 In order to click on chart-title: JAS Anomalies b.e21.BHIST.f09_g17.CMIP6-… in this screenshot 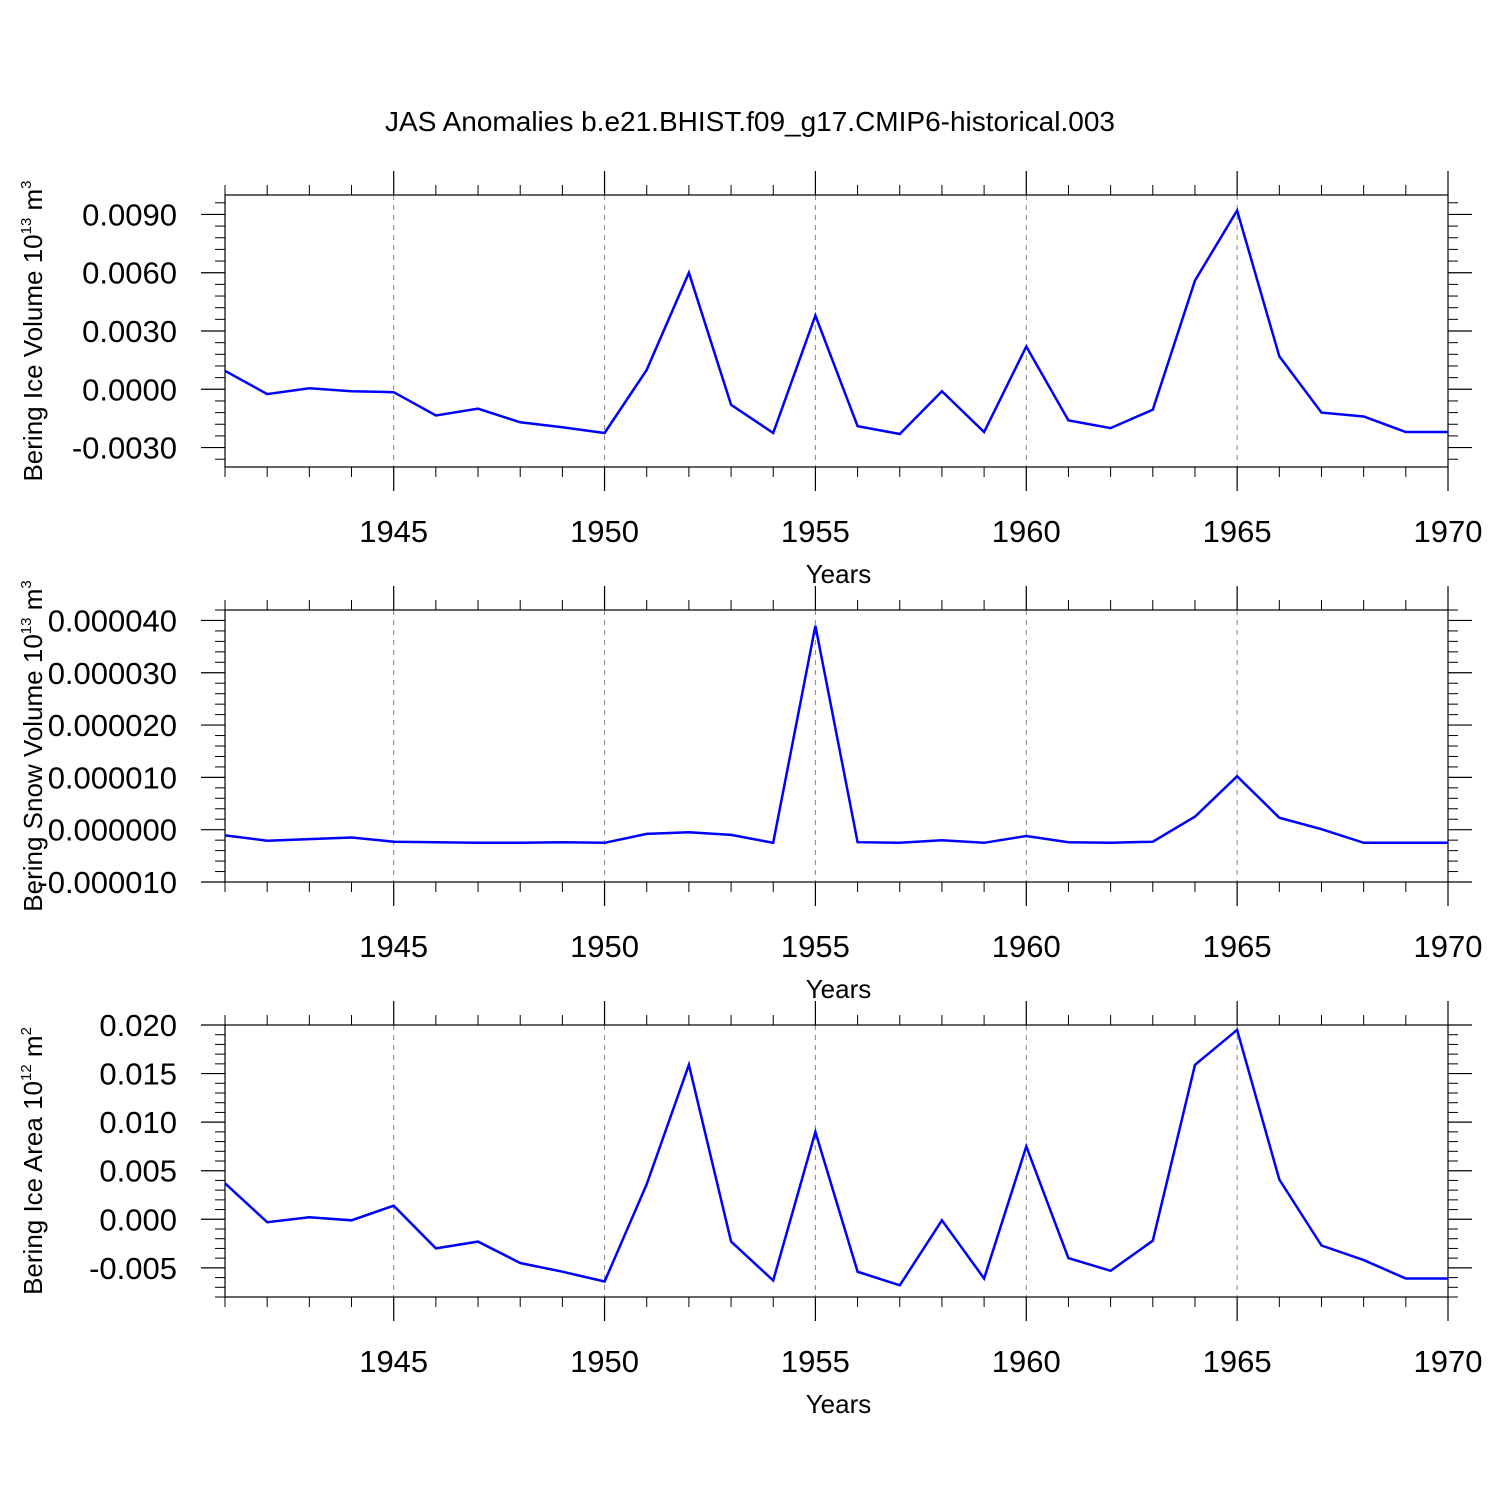, I will do `click(750, 121)`.